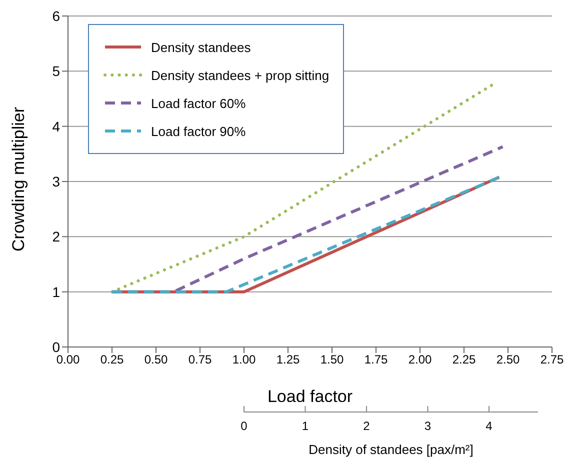 This screenshot has height=466, width=574. Describe the element at coordinates (68, 359) in the screenshot. I see `x-tick-label: 0.00` at that location.